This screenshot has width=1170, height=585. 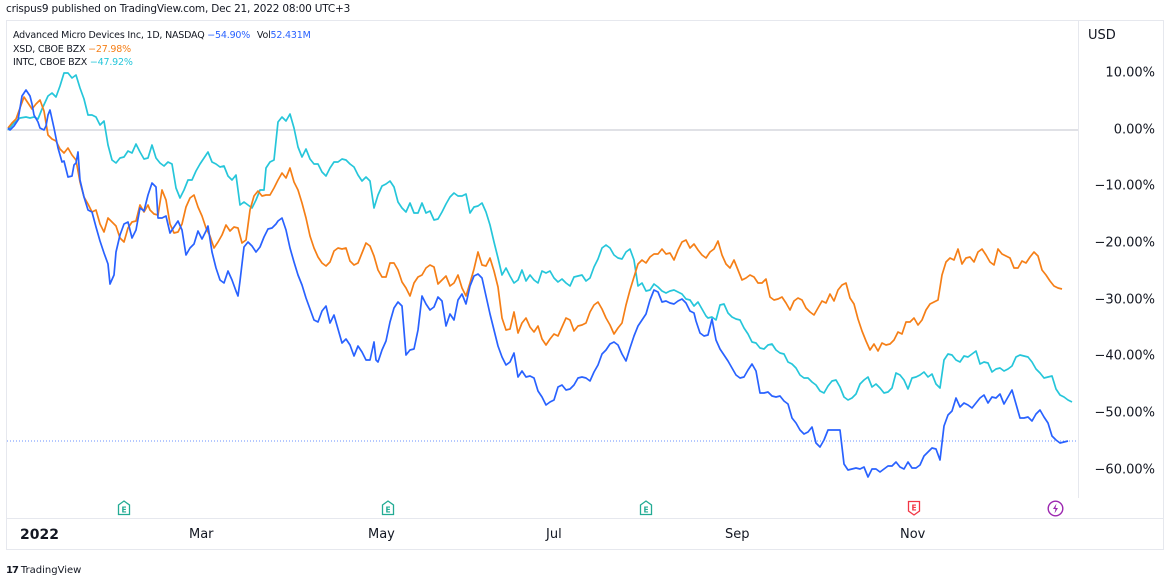 I want to click on ytick: −30.00%, so click(x=1124, y=300).